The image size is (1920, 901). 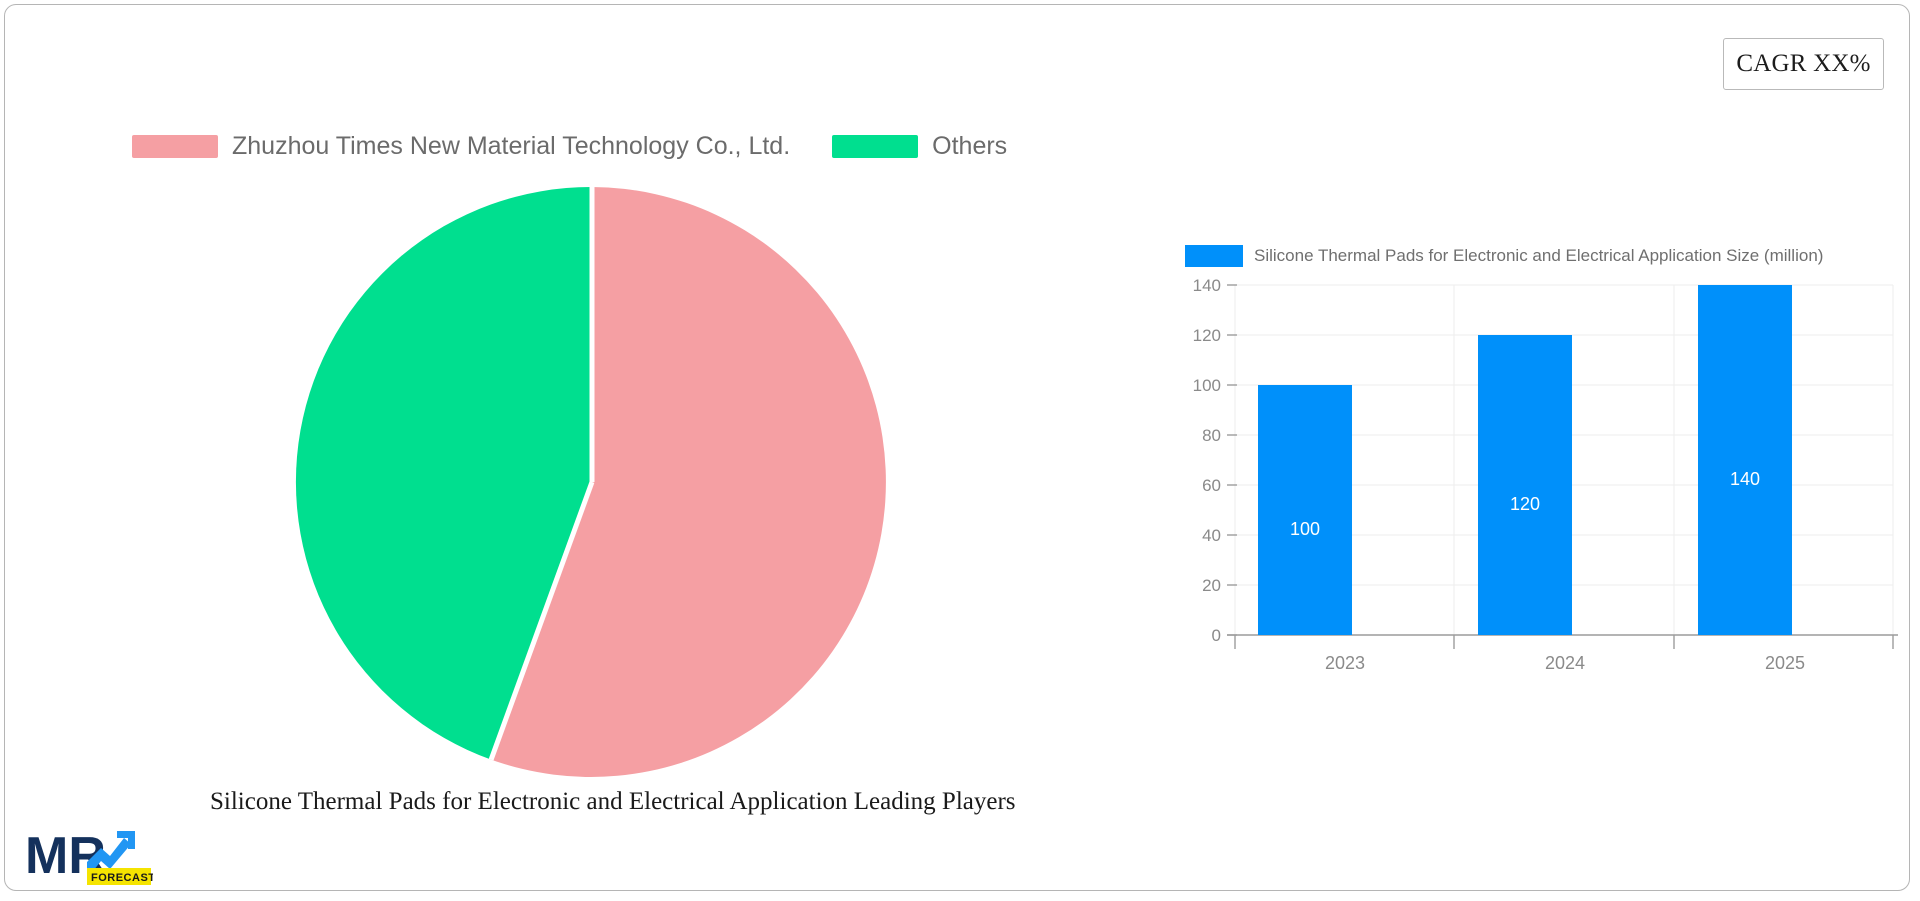 What do you see at coordinates (1211, 585) in the screenshot?
I see `y-tick-label: 20` at bounding box center [1211, 585].